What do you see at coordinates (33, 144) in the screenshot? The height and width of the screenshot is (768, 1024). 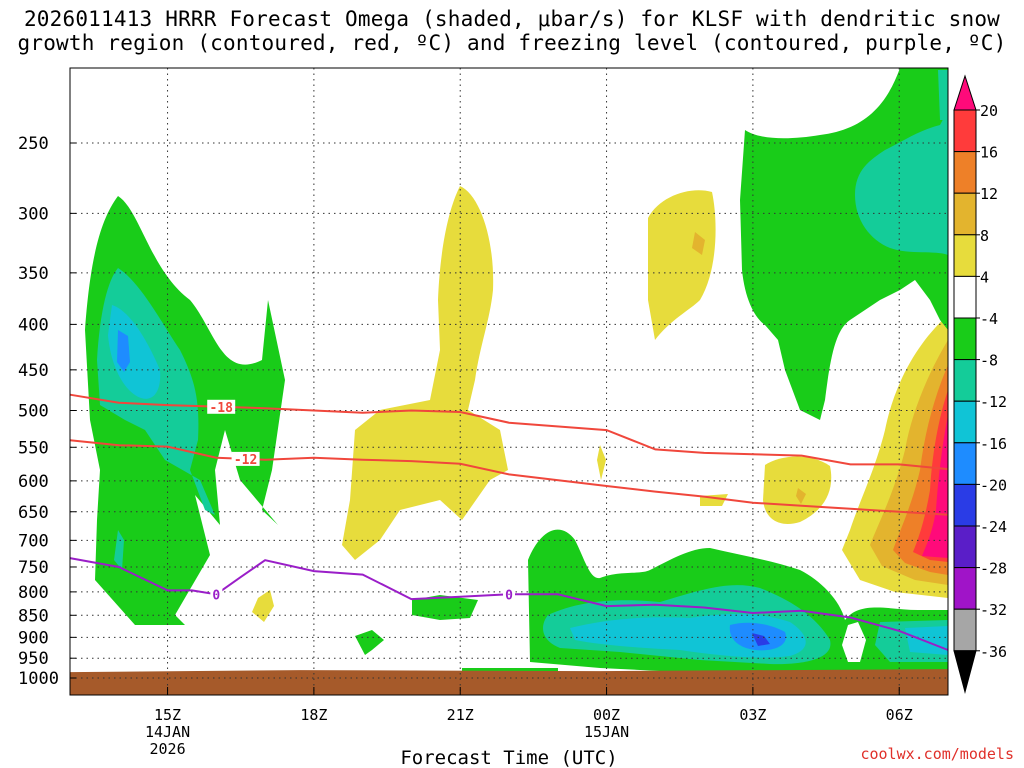 I see `y-tick-label: 250` at bounding box center [33, 144].